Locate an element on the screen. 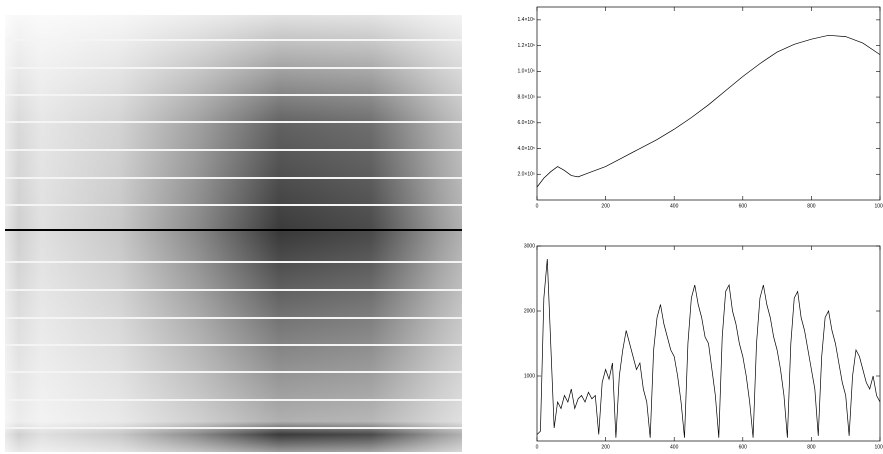  y-tick-label: 2.0×10⁵ is located at coordinates (526, 175).